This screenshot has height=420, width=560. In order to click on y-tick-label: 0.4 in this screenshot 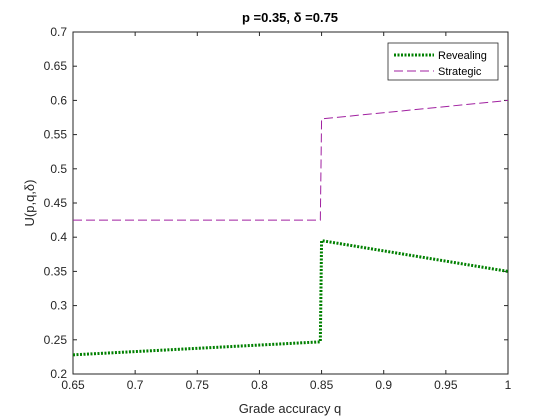, I will do `click(58, 237)`.